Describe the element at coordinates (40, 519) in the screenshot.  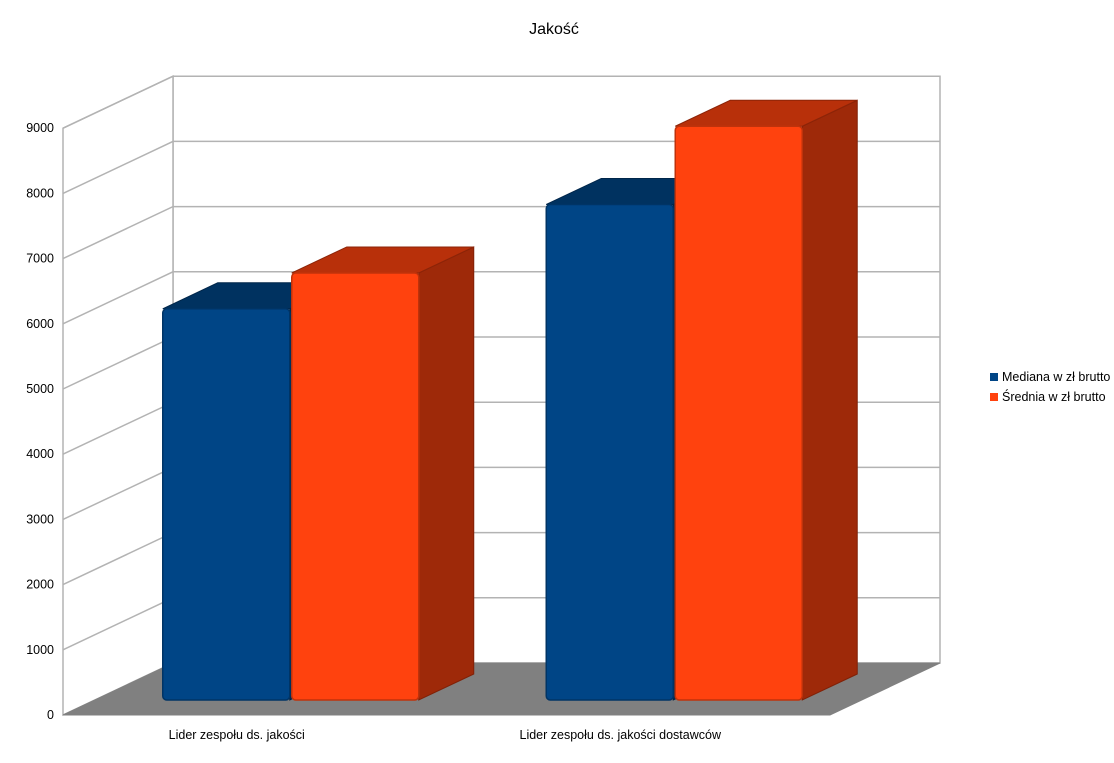
I see `y-tick-label: 3000` at that location.